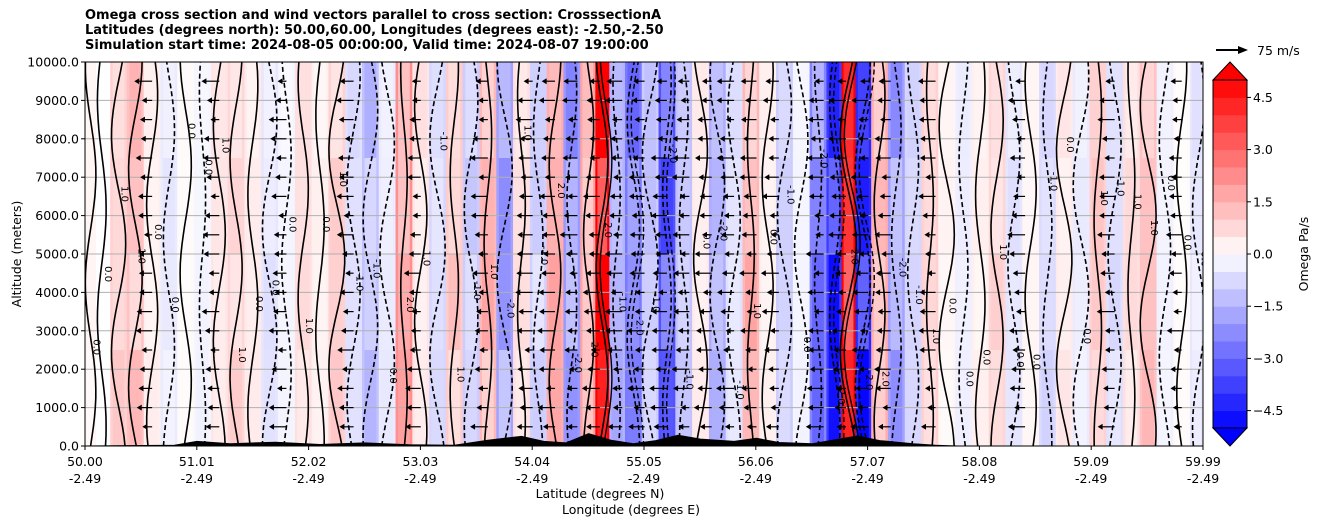 The image size is (1320, 526). Describe the element at coordinates (510, 309) in the screenshot. I see `contour-label: -2.0` at that location.